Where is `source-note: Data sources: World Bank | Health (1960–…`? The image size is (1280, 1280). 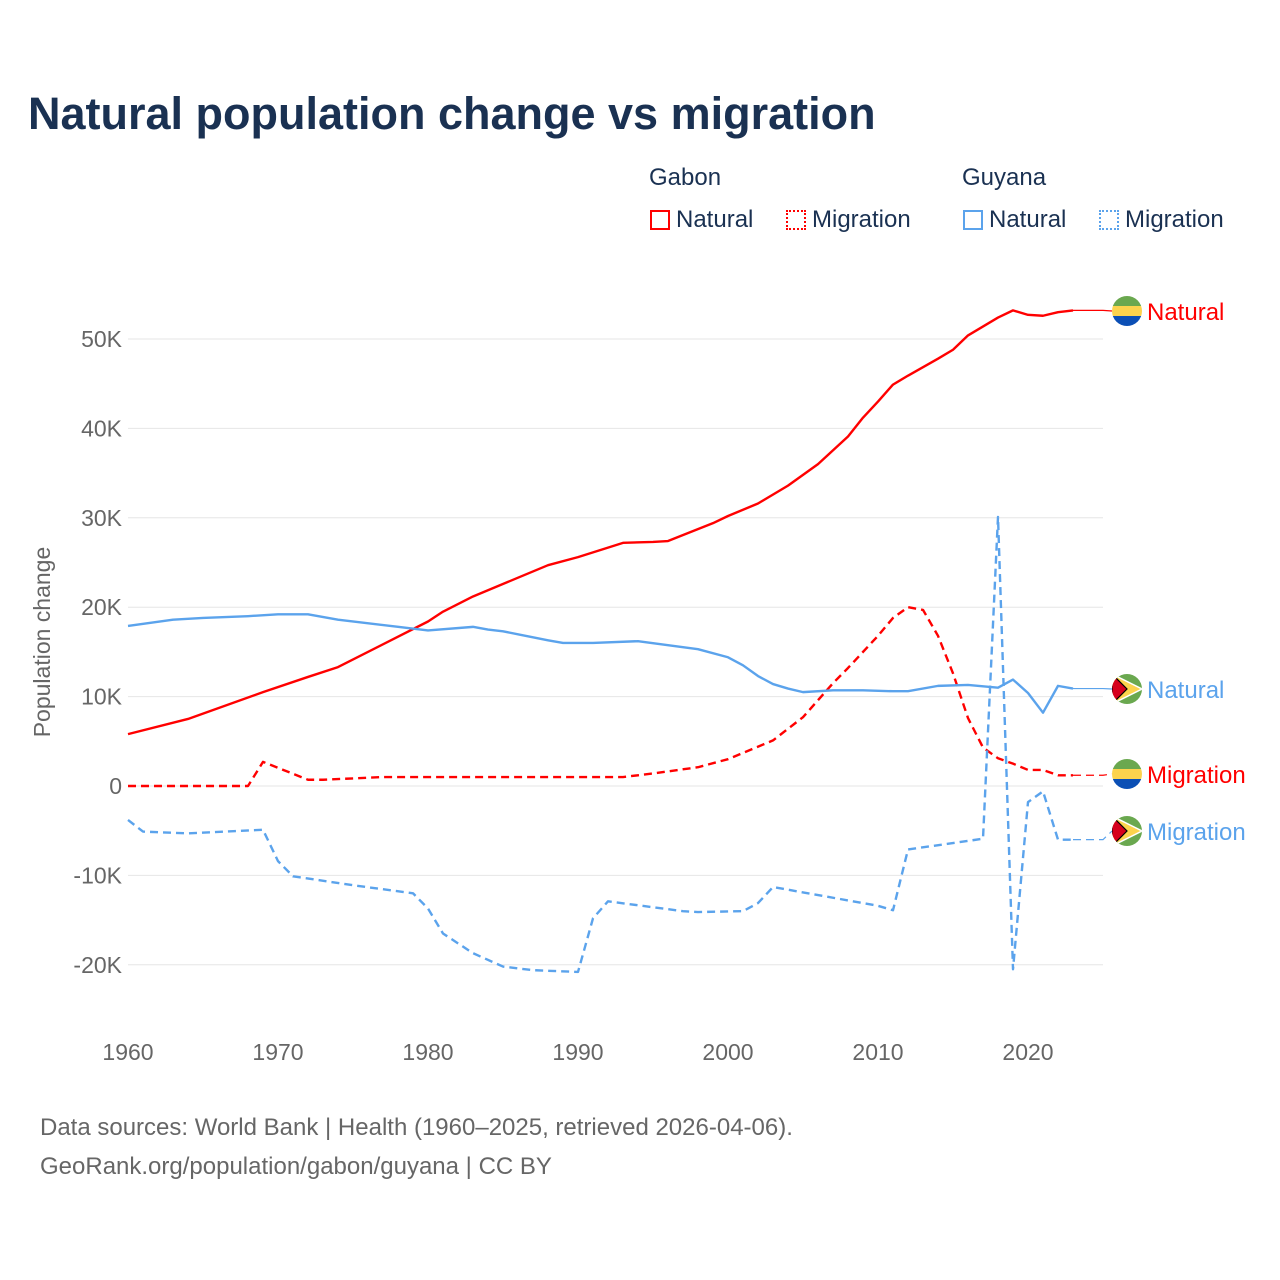 source-note: Data sources: World Bank | Health (1960–… is located at coordinates (416, 1147).